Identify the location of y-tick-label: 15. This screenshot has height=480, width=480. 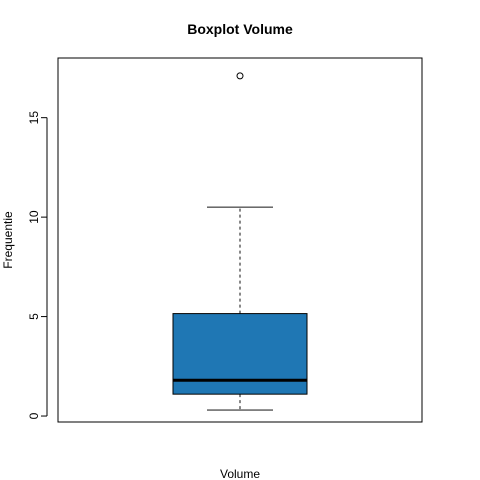
(34, 118).